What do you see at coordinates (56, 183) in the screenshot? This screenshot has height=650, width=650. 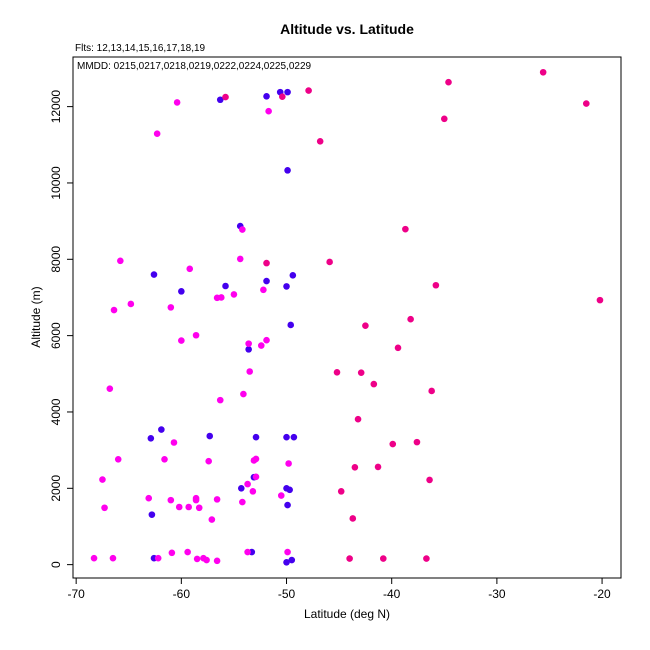 I see `y-tick-label: 10000` at bounding box center [56, 183].